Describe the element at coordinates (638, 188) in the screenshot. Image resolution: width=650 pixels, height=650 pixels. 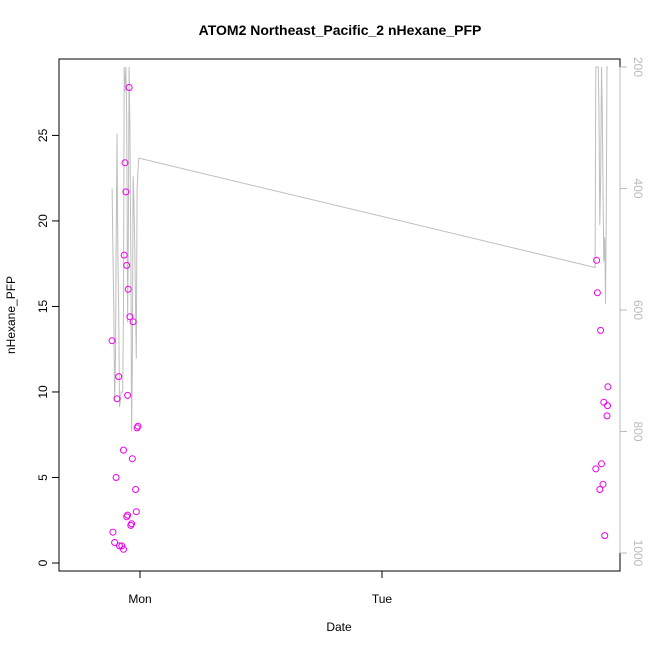
I see `y2-tick-label: 400` at that location.